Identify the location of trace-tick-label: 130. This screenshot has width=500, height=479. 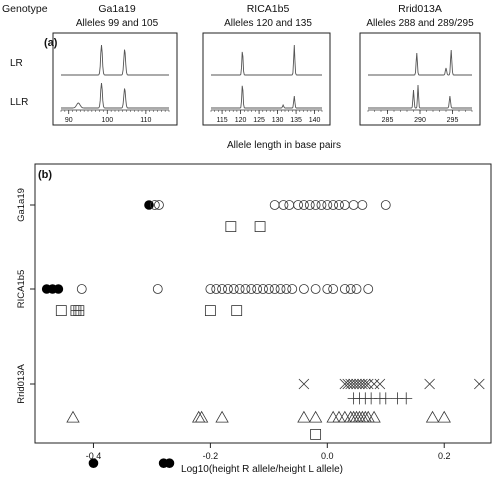
(278, 120).